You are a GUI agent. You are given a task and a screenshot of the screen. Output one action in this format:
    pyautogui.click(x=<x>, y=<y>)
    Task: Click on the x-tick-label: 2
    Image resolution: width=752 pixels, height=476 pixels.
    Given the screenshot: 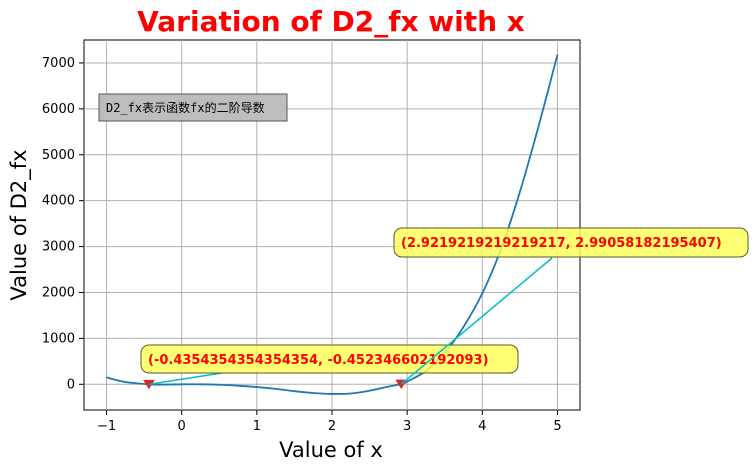 What is the action you would take?
    pyautogui.click(x=332, y=426)
    